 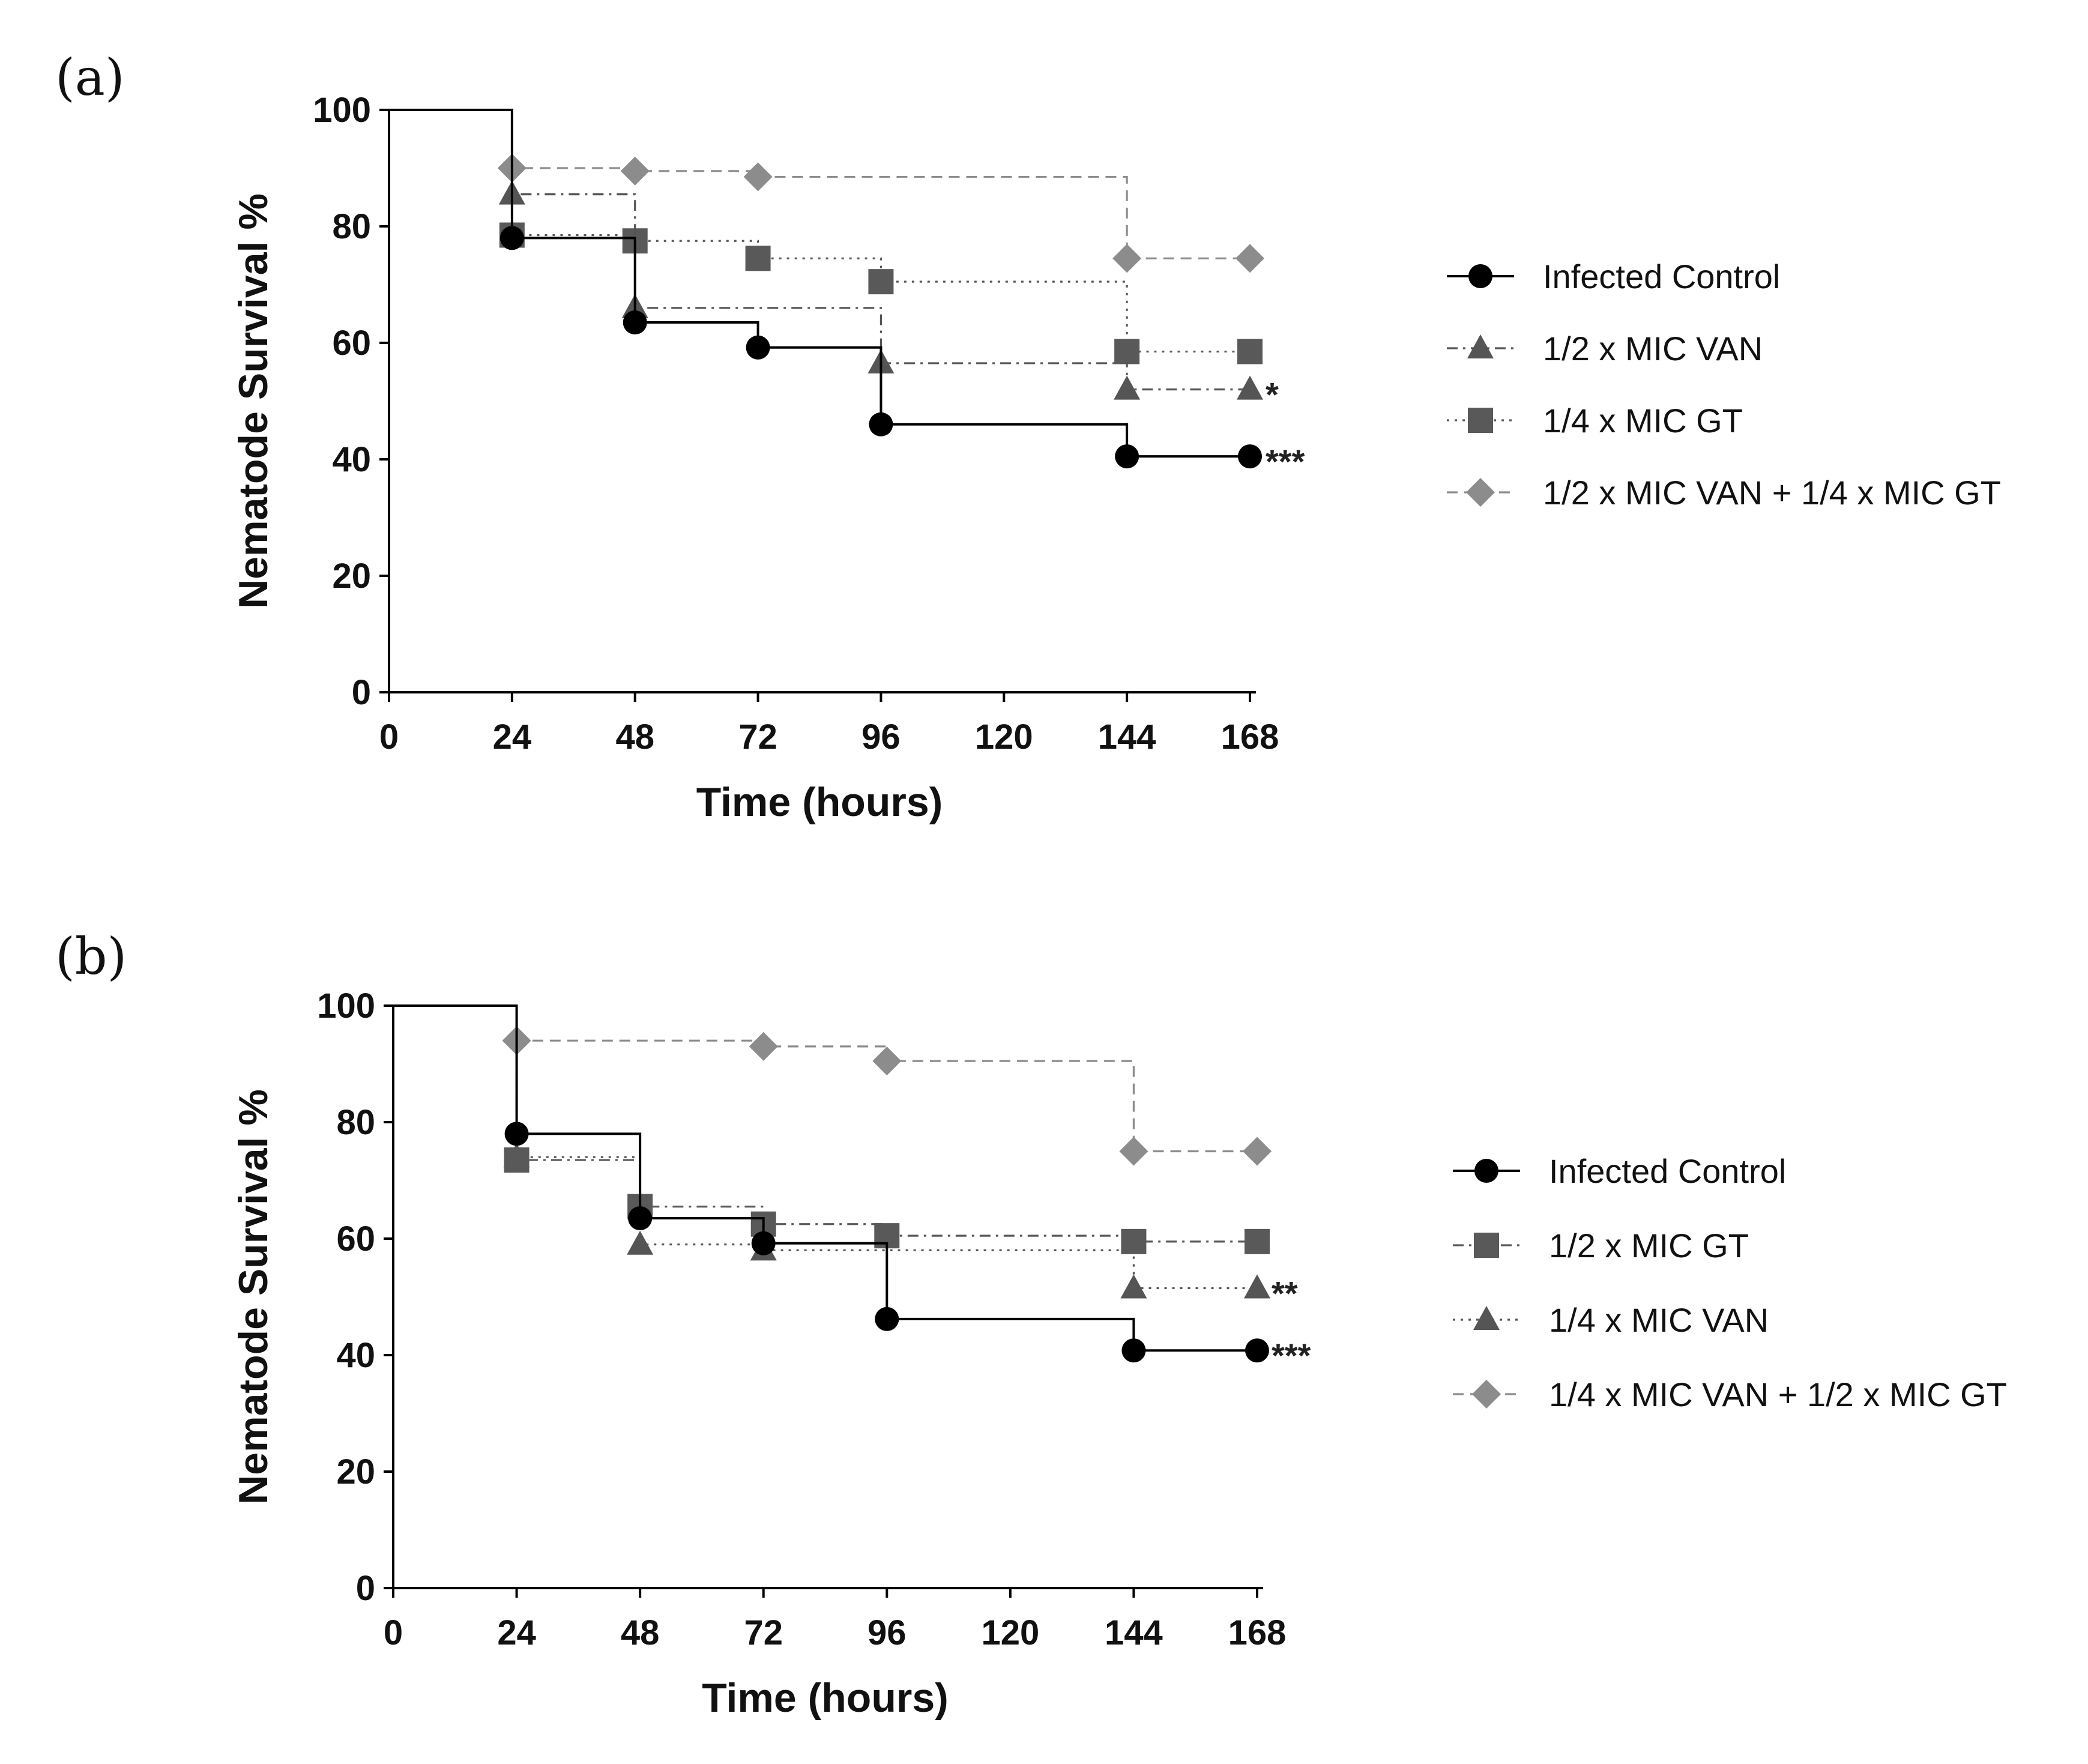 I want to click on legend-label: 1/2 x MIC VAN, so click(x=1653, y=348).